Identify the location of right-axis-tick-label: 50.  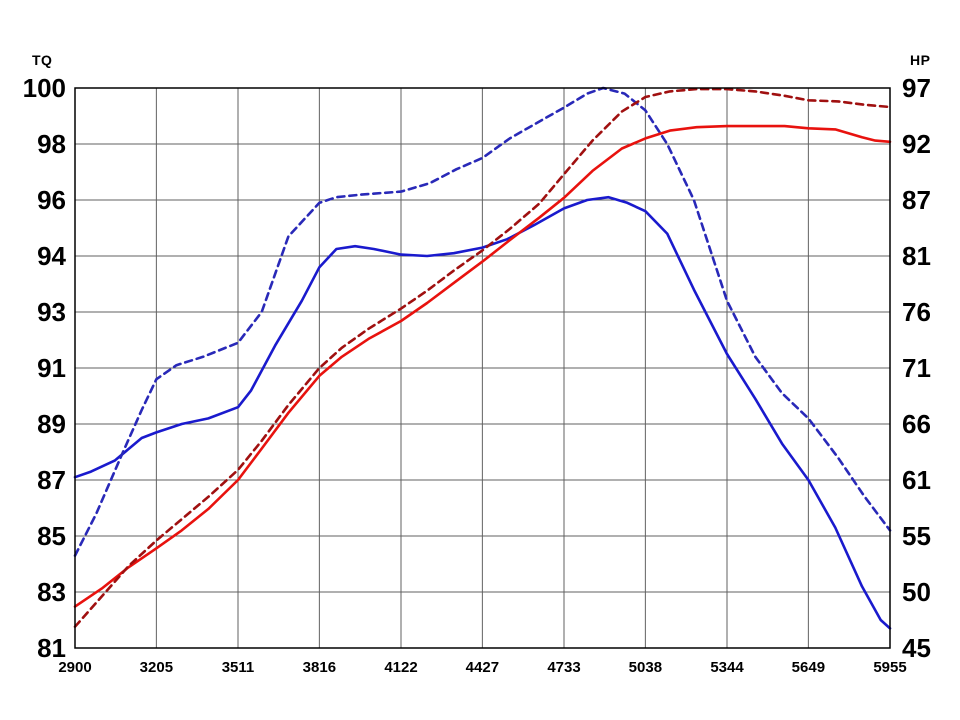
(916, 592).